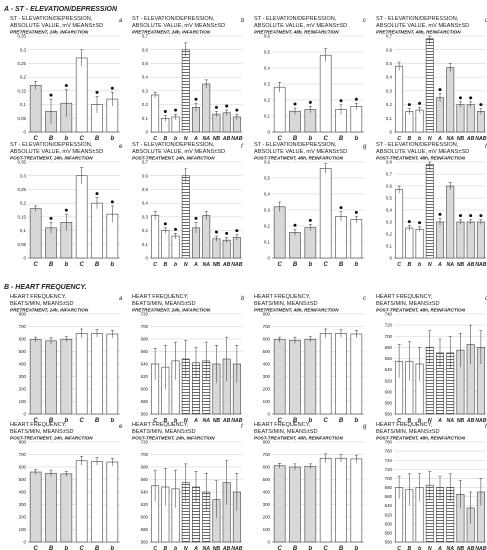 The height and width of the screenshot is (550, 487). What do you see at coordinates (23, 104) in the screenshot?
I see `y-tick-label: 0,1` at bounding box center [23, 104].